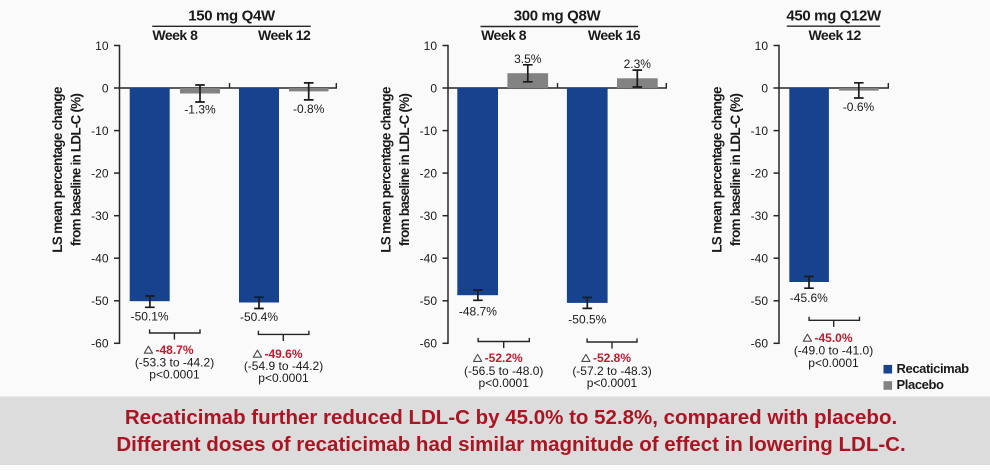  I want to click on svg-text: -45.6%, so click(809, 298).